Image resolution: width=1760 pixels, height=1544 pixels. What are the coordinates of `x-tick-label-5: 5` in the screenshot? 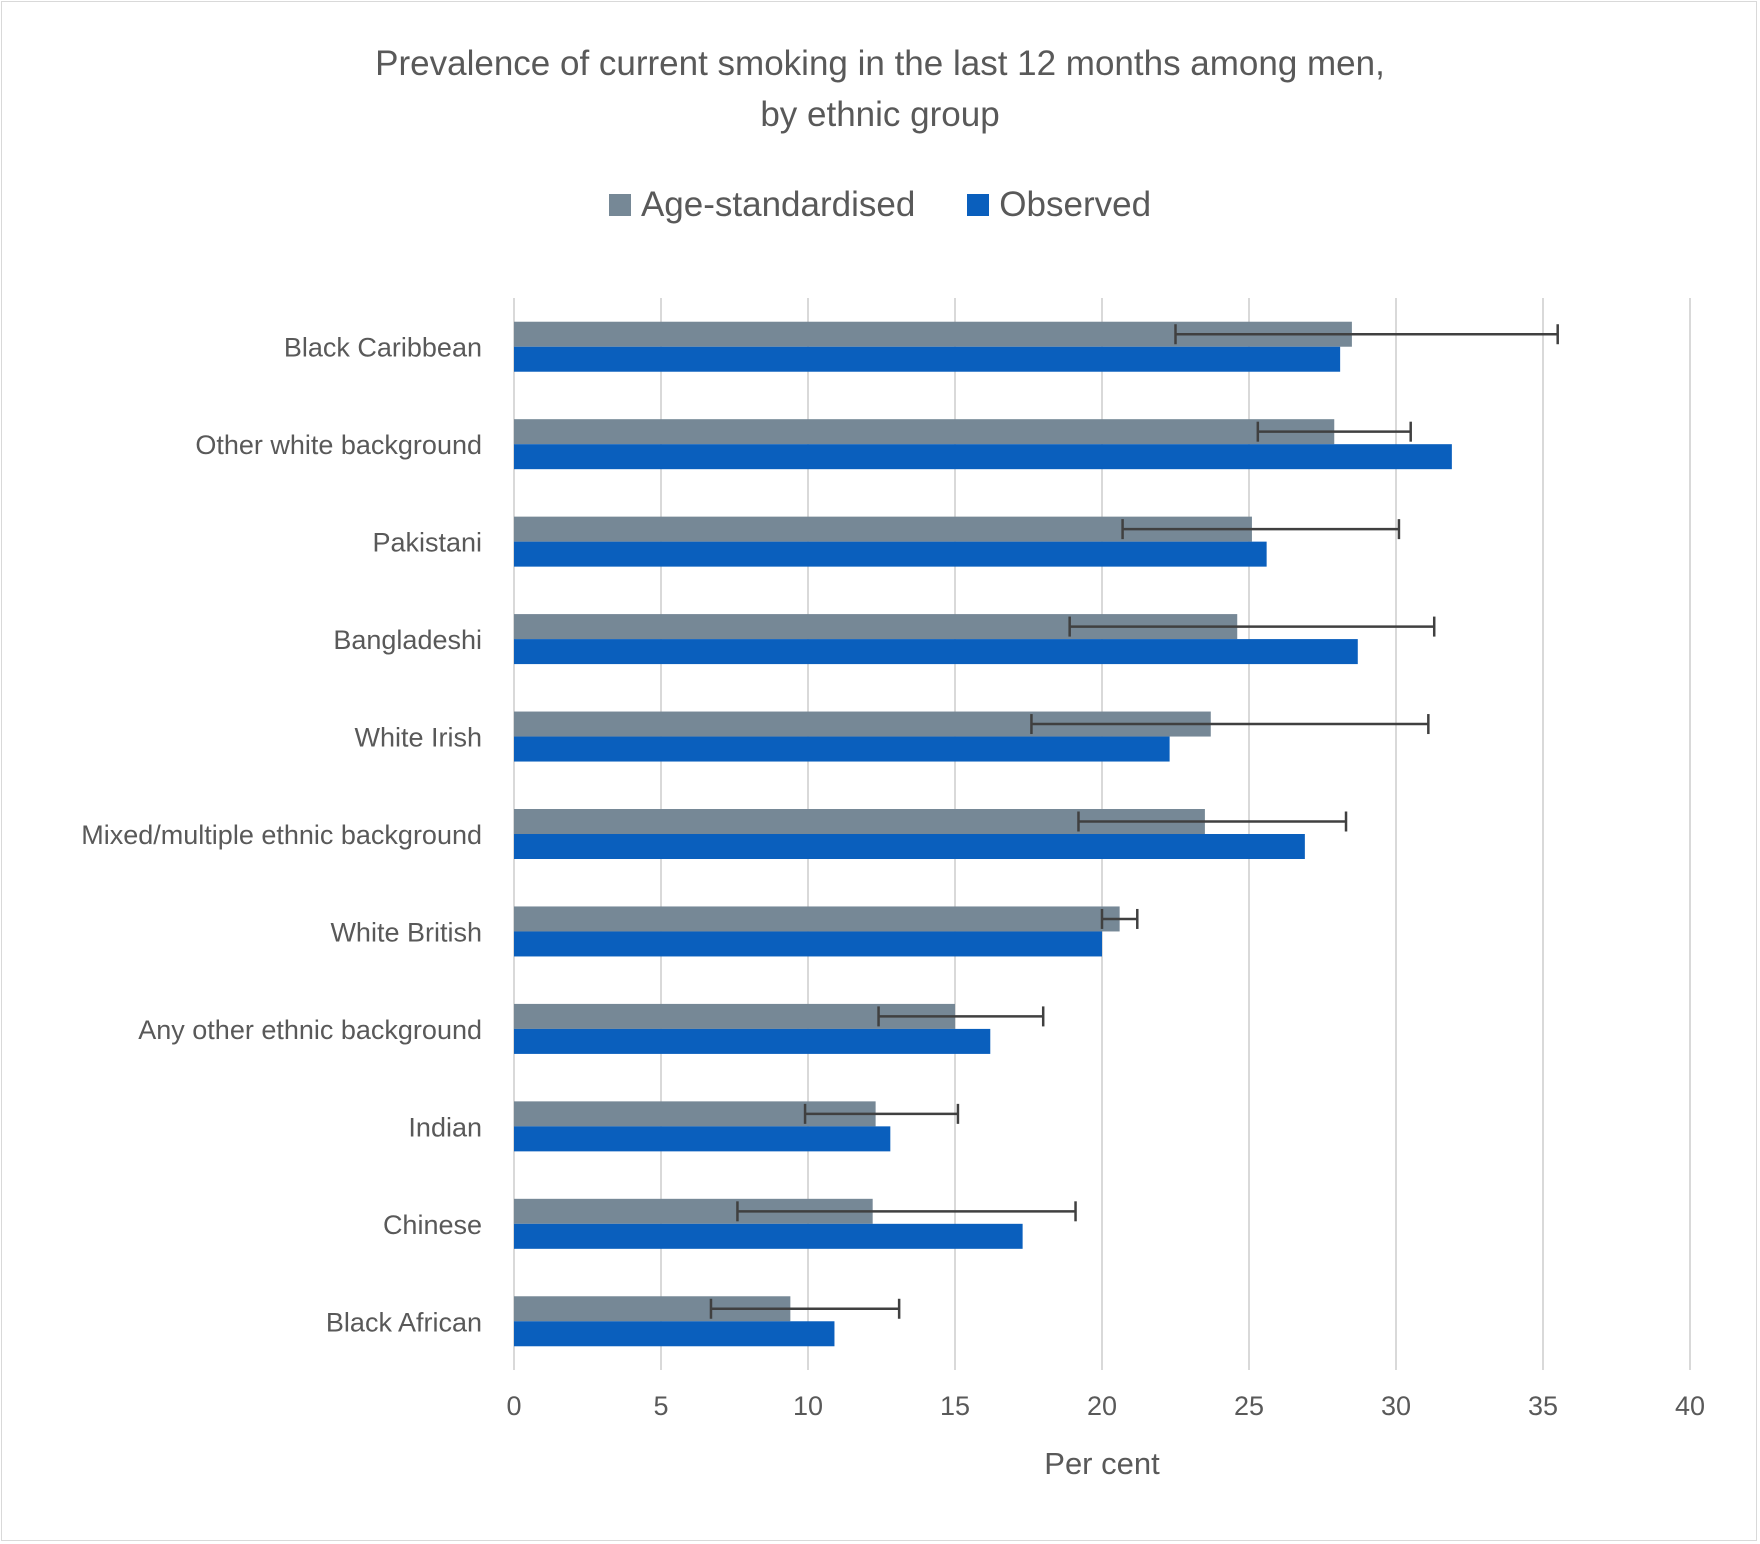 It's located at (660, 1406).